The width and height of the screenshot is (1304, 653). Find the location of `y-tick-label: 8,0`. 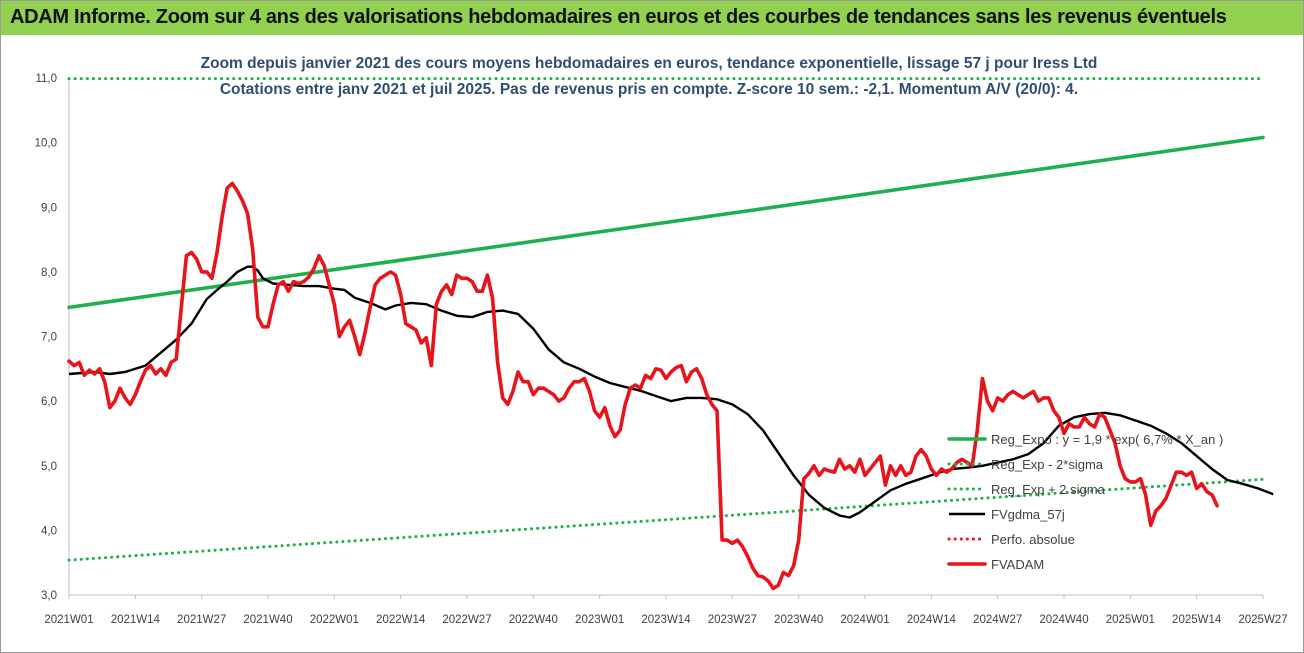

y-tick-label: 8,0 is located at coordinates (49, 273).